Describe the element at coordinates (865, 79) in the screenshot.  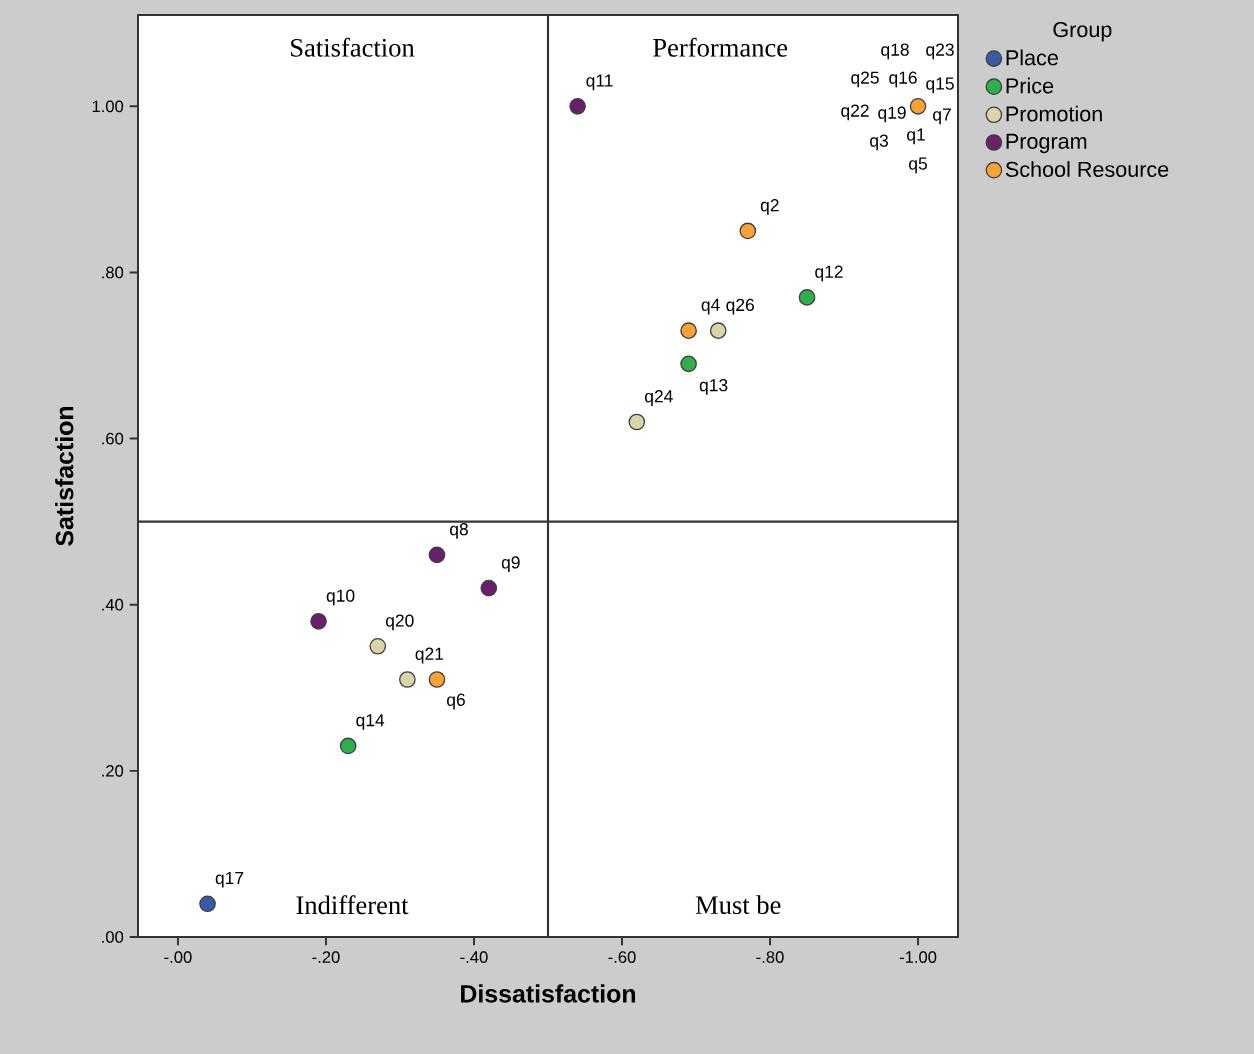
I see `annotation: q25` at that location.